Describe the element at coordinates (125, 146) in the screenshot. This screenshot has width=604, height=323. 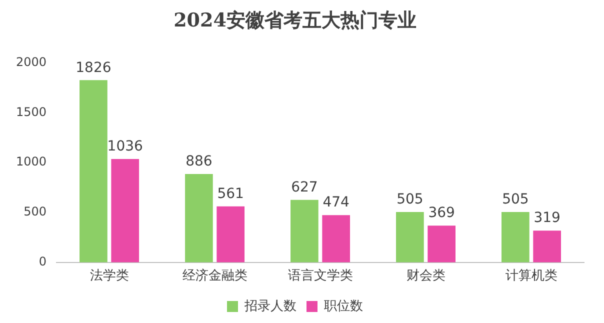
I see `data-label: 1036` at that location.